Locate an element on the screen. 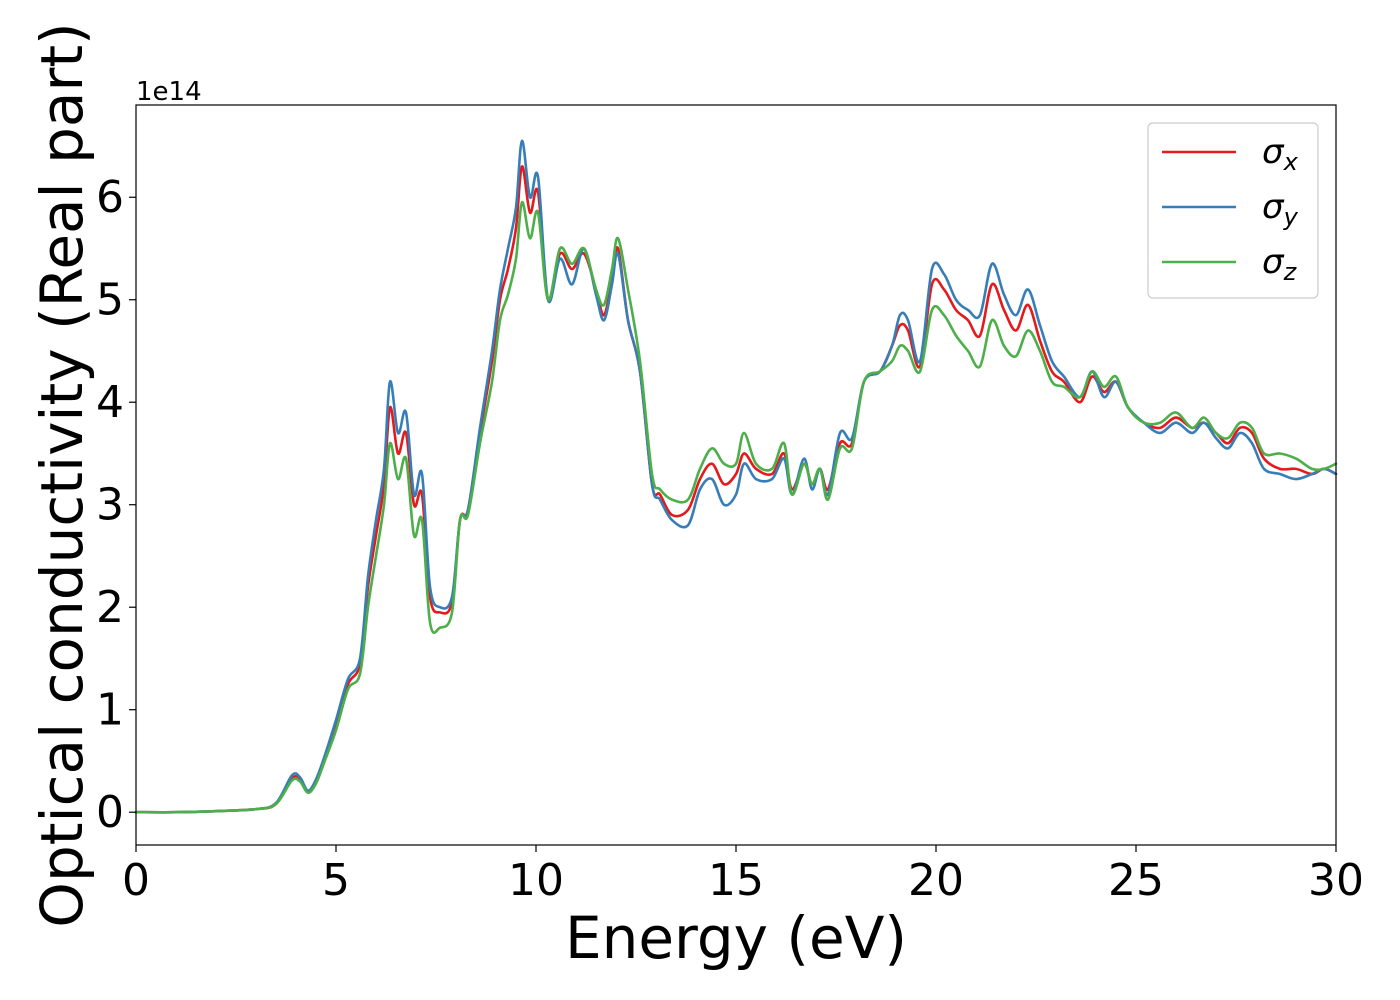 This screenshot has width=1400, height=1000. y-tick-label: 6 is located at coordinates (110, 197).